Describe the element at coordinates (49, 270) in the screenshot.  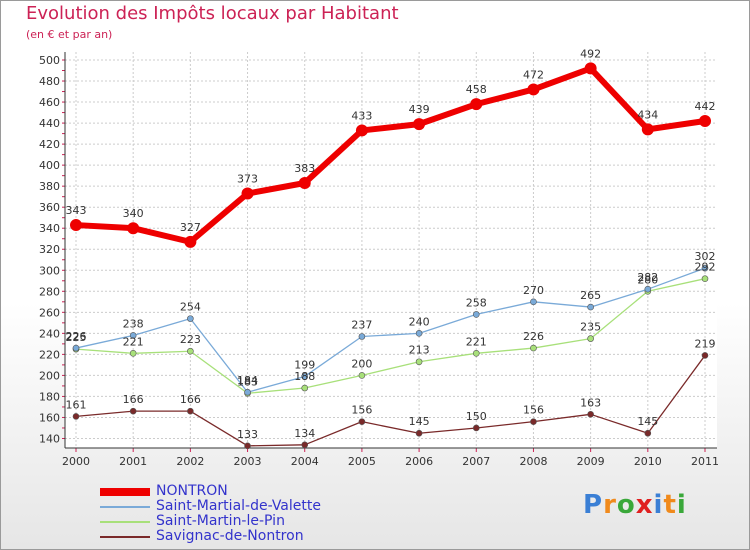
I see `y-tick-label: 300` at that location.